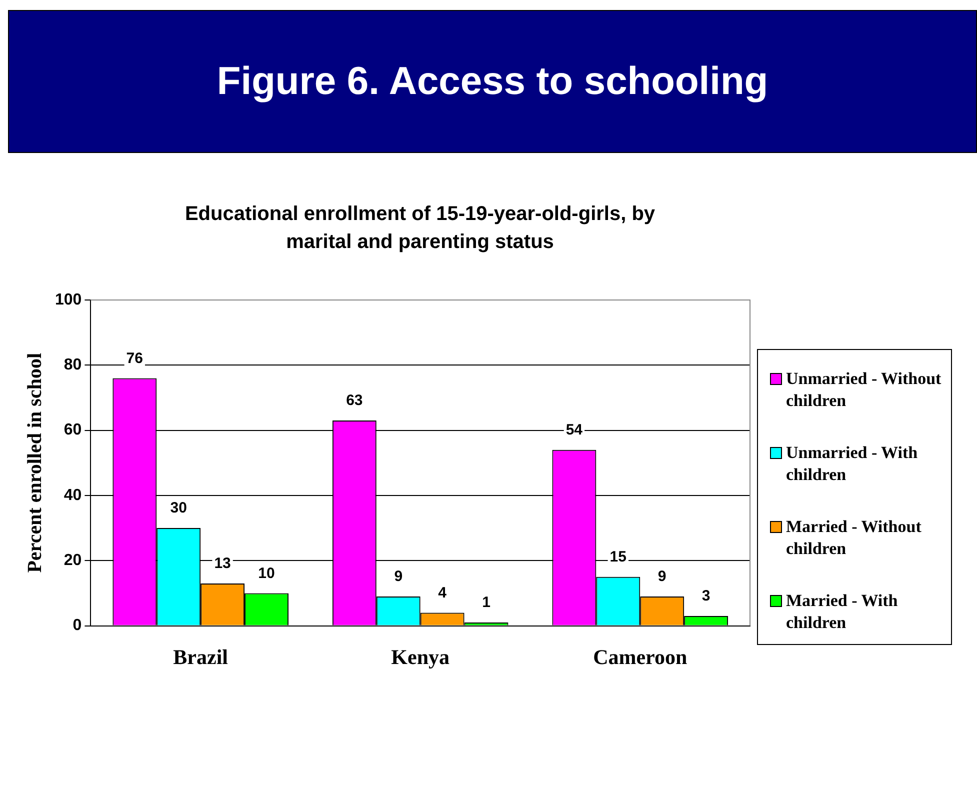 The height and width of the screenshot is (788, 977). Describe the element at coordinates (73, 365) in the screenshot. I see `y-tick-label: 80` at that location.